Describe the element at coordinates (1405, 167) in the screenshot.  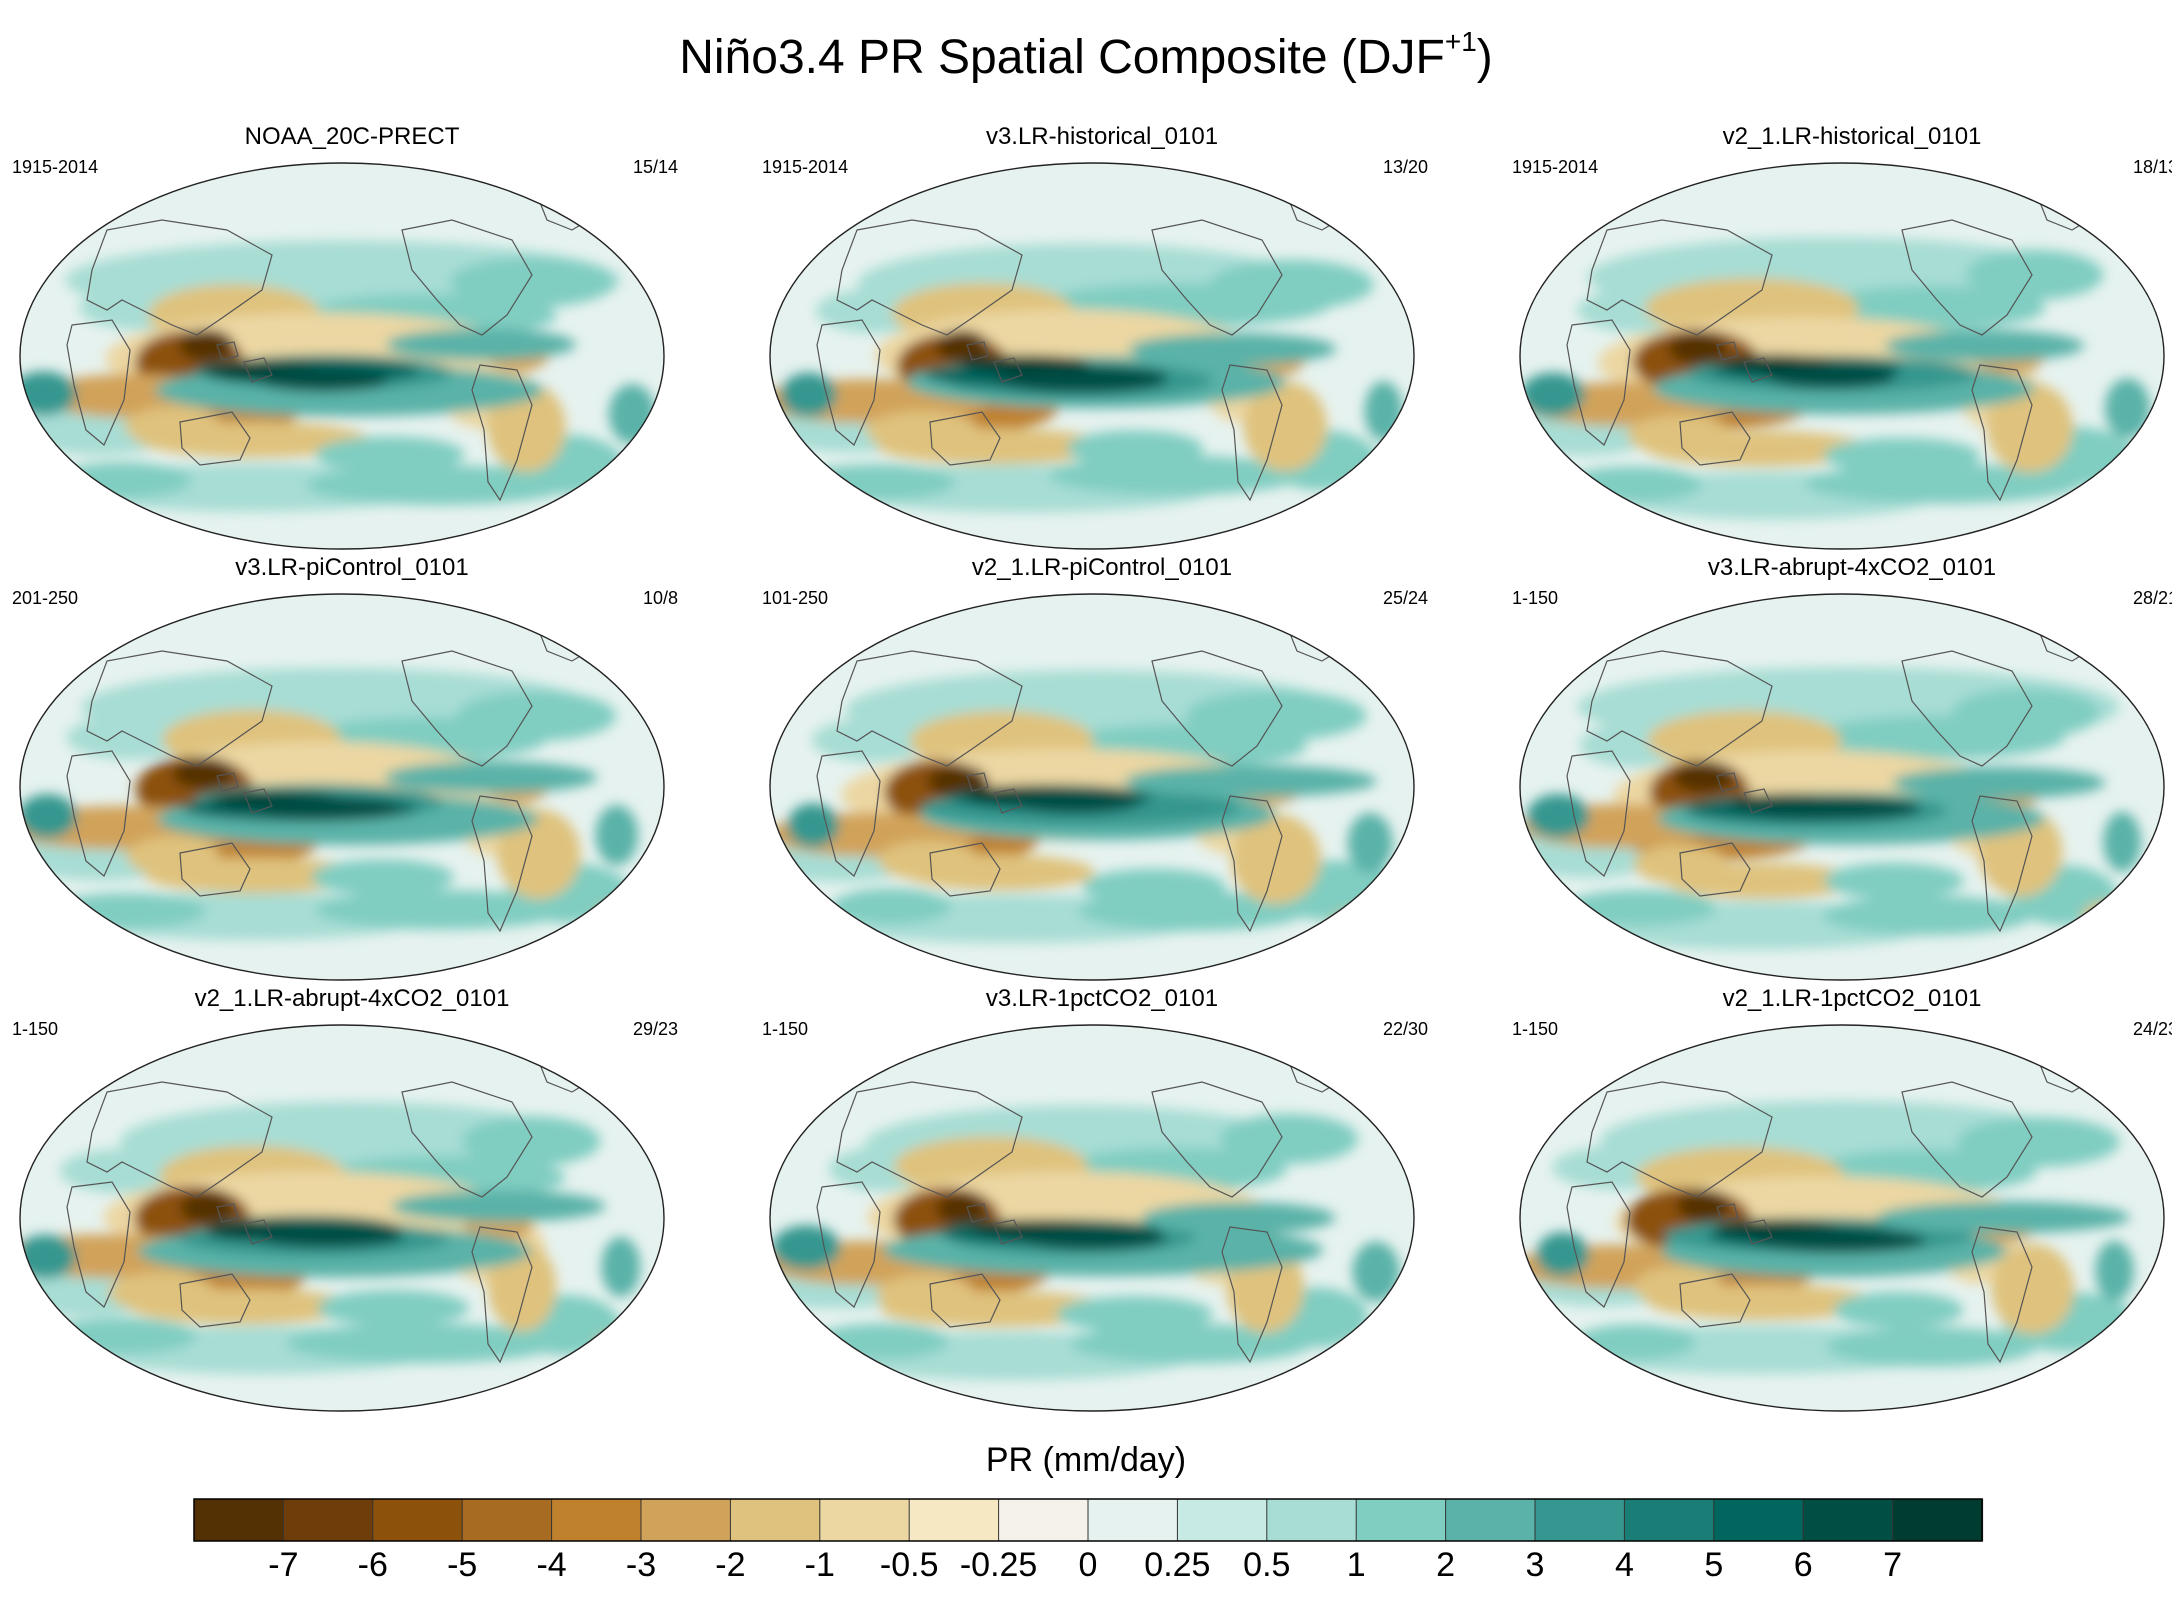
I see `panel-count-label: 13/20` at that location.